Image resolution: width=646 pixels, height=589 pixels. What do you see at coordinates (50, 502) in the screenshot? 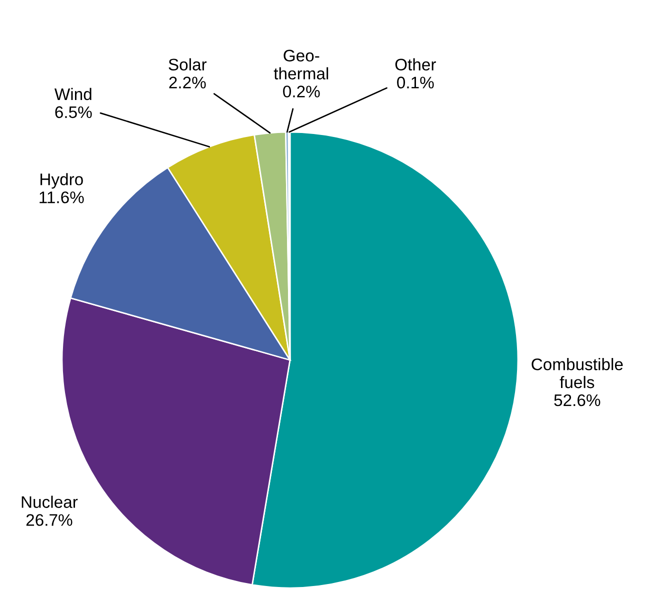
I see `slice-label: Nuclear` at bounding box center [50, 502].